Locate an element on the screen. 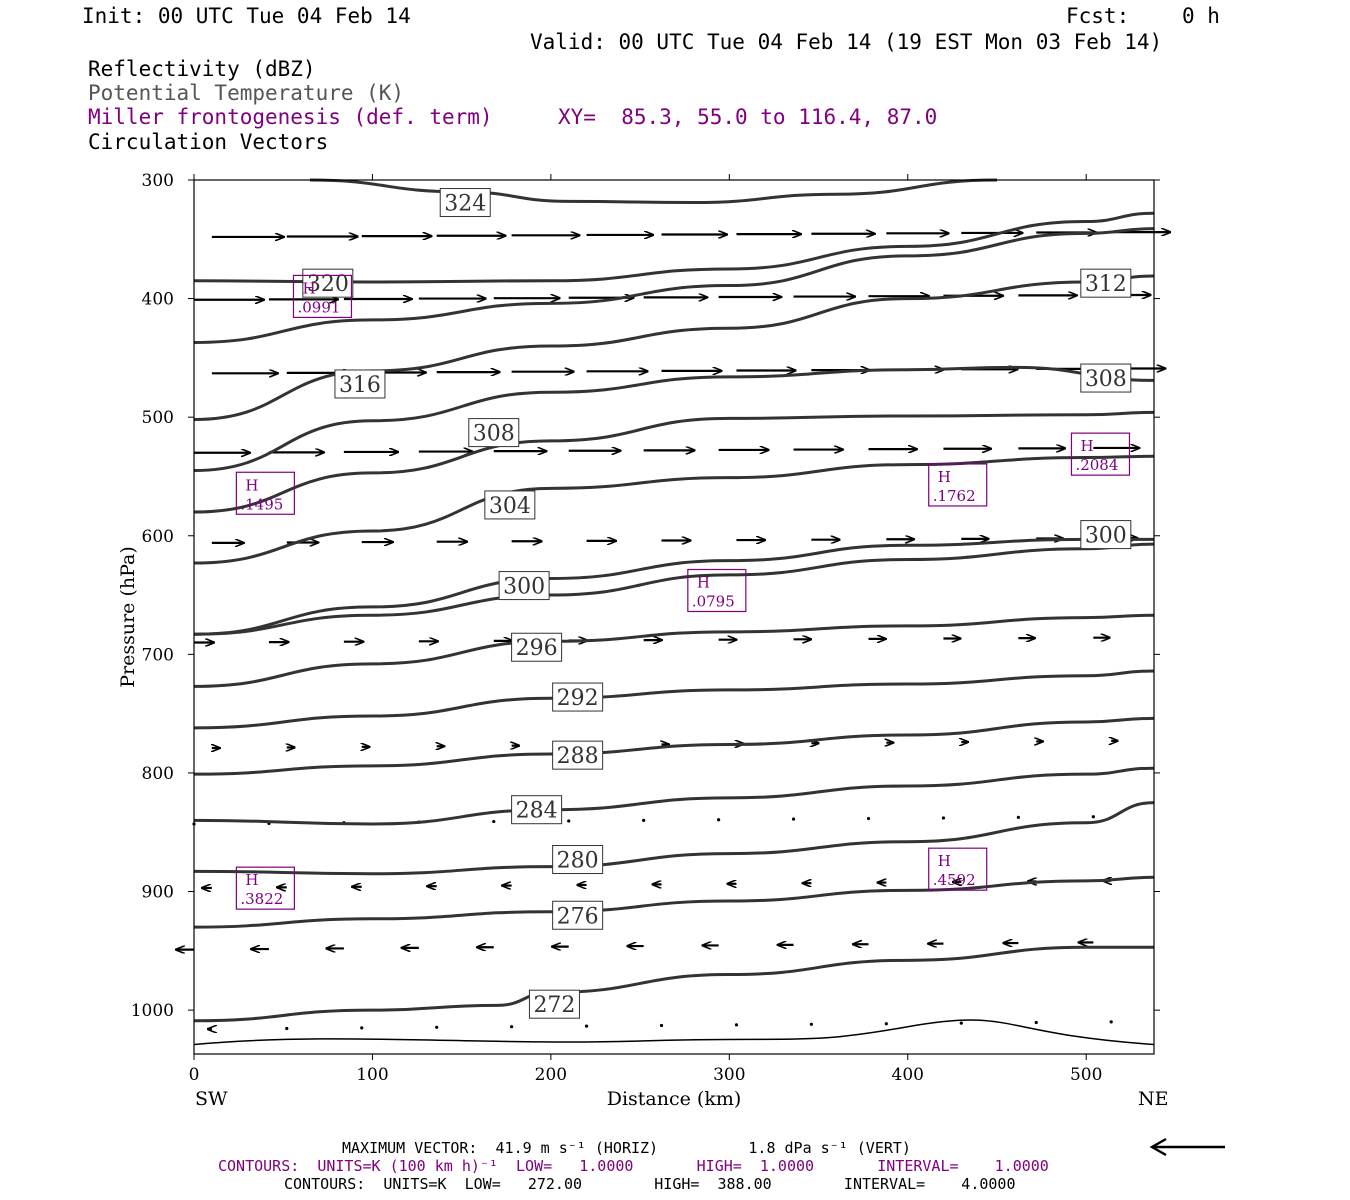  y-tick-label: 500 is located at coordinates (158, 418).